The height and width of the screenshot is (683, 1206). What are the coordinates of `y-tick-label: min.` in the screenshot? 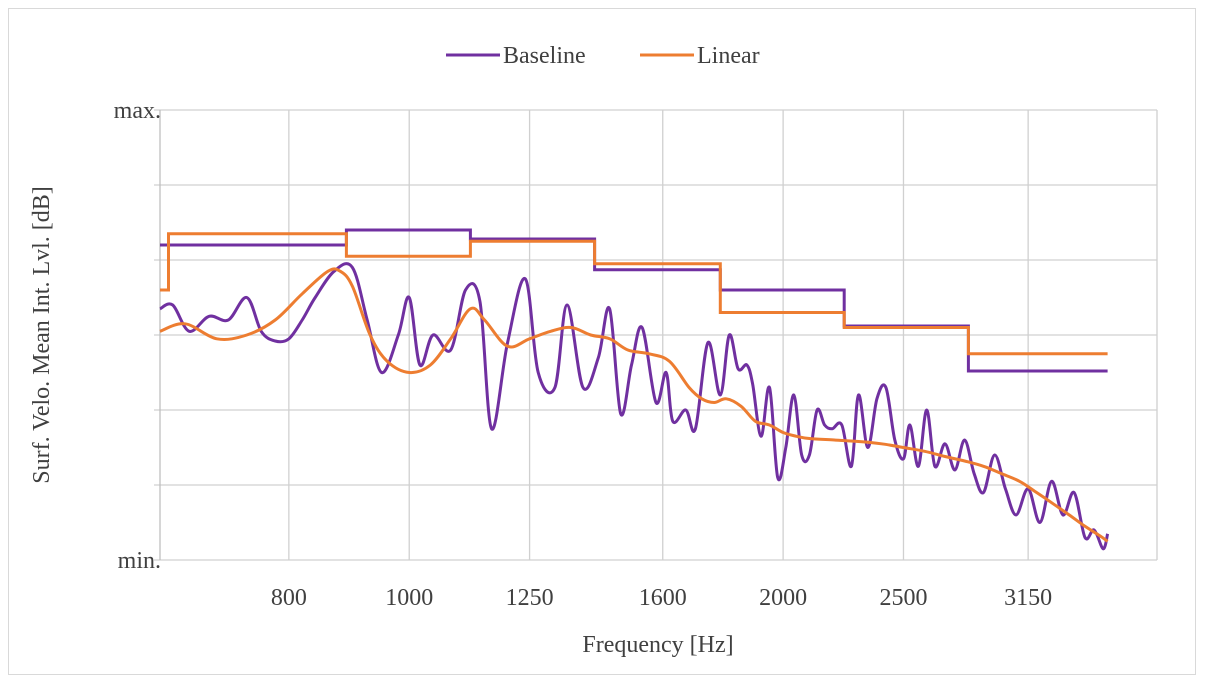 It's located at (139, 561).